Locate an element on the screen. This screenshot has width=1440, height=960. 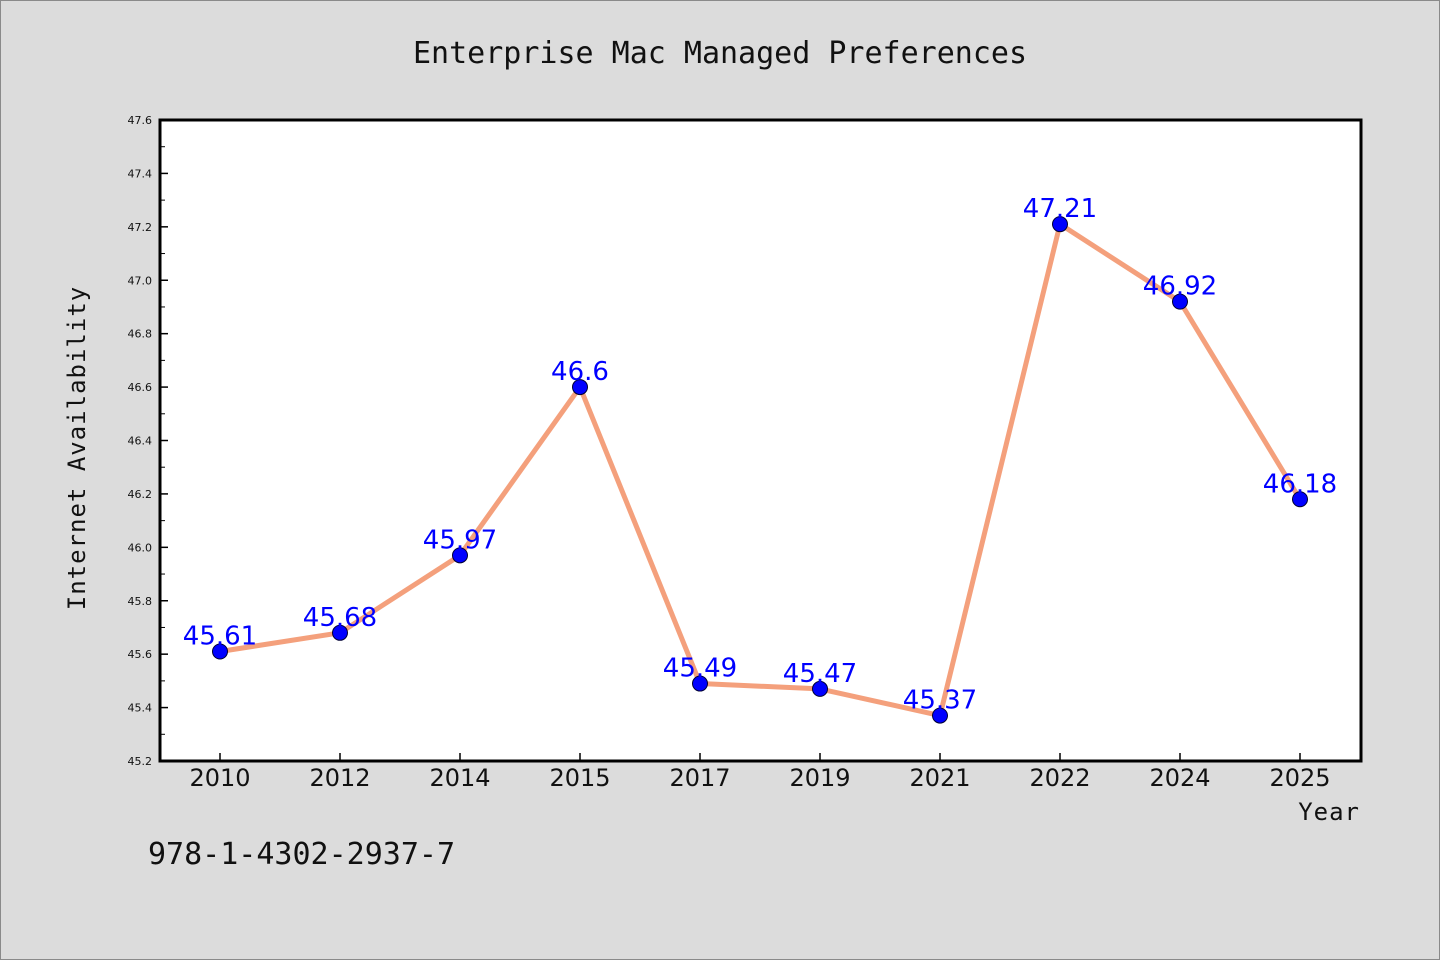
x-tick-label: 2015 is located at coordinates (579, 778).